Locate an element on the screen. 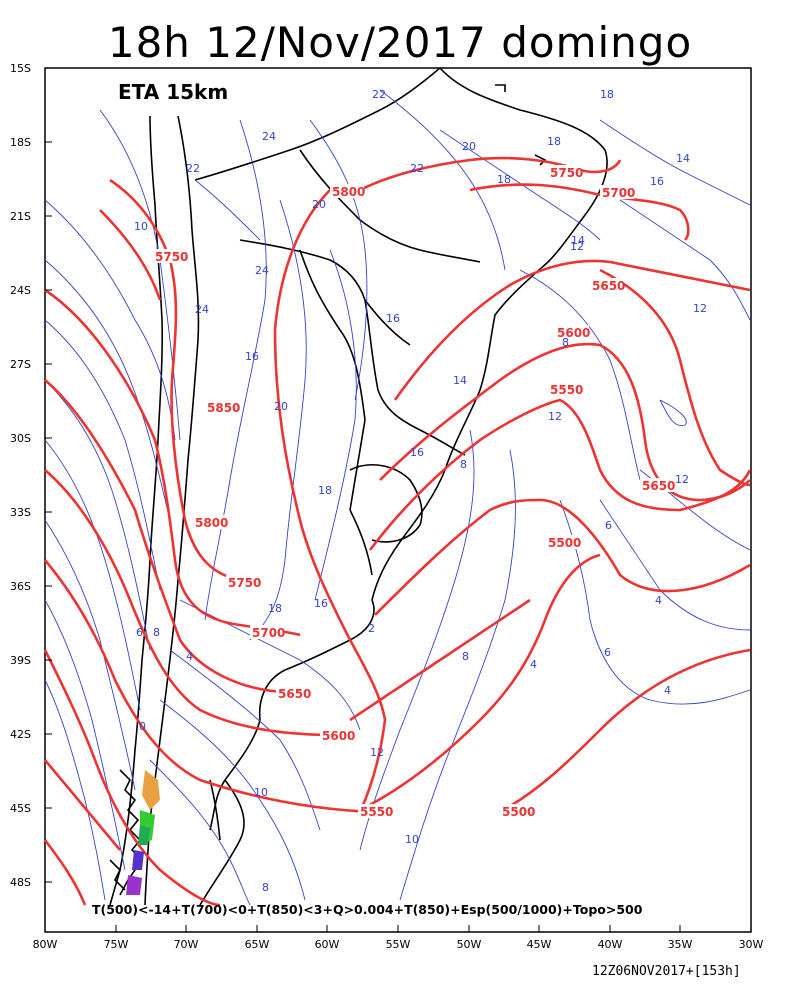  thickness-label-5850: 5850 is located at coordinates (223, 408).